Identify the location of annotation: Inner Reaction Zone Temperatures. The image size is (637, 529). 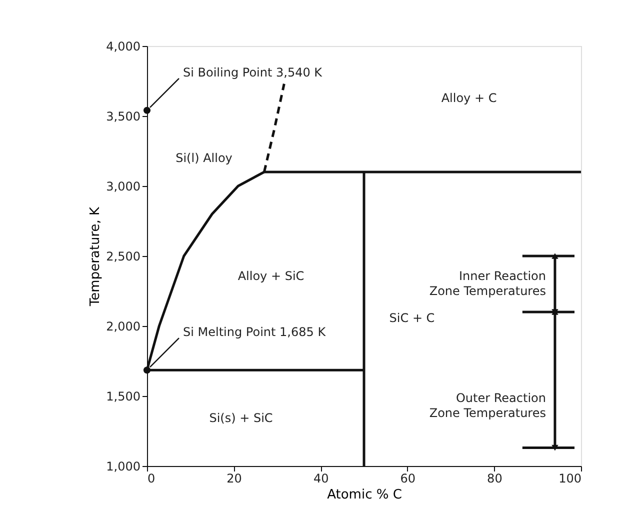
(487, 283).